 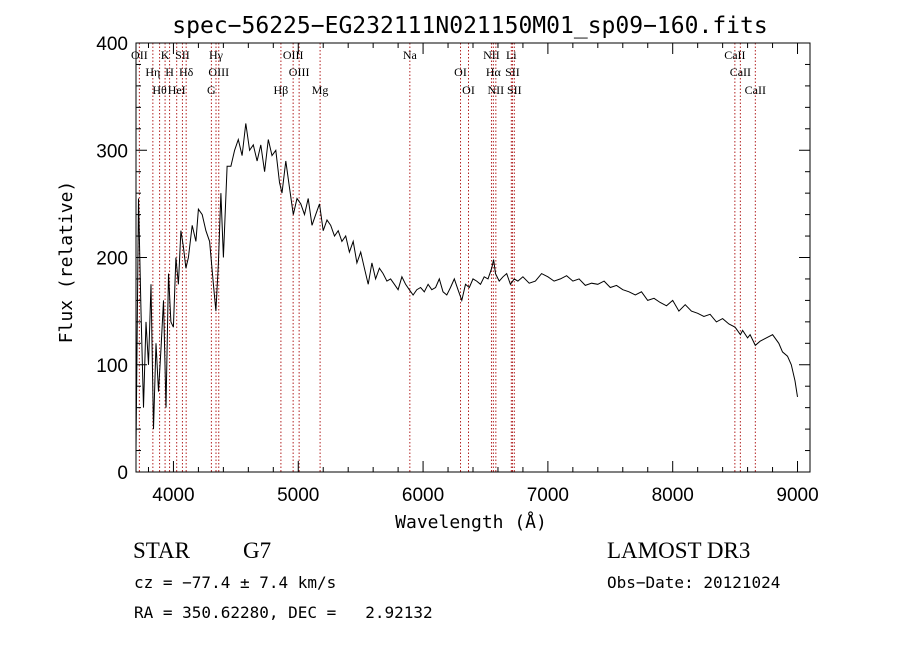 I want to click on line-marker-label: Li, so click(x=511, y=55).